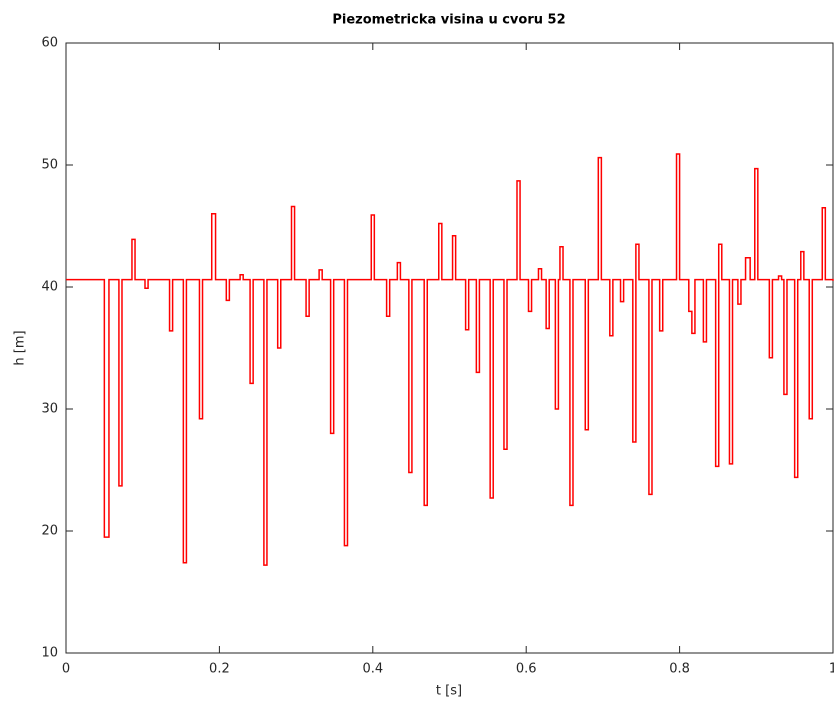 The image size is (834, 707). What do you see at coordinates (20, 347) in the screenshot?
I see `y-axis-label: h [m]` at bounding box center [20, 347].